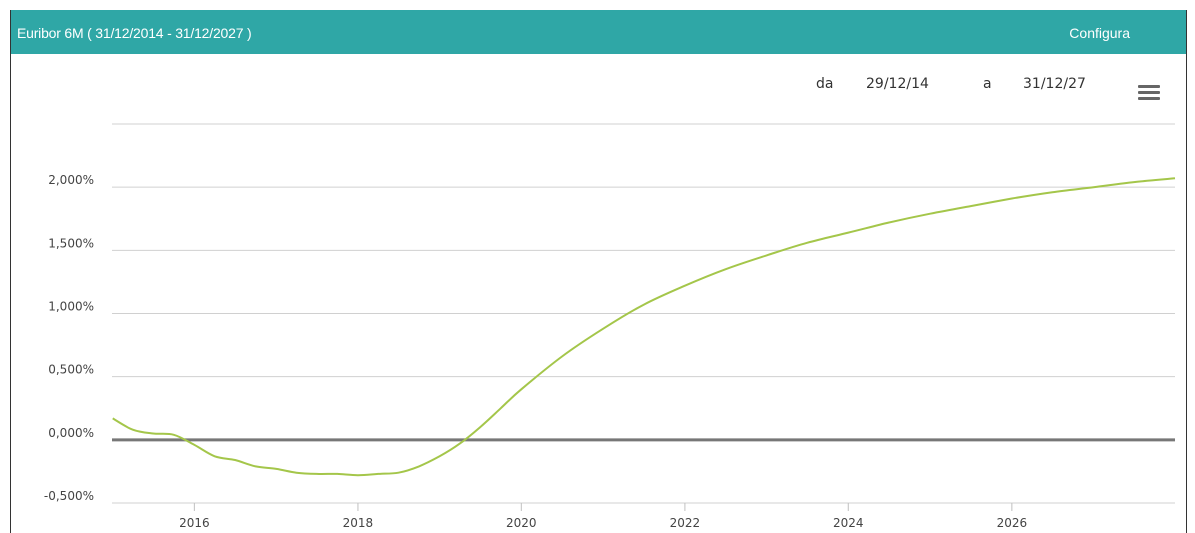 The height and width of the screenshot is (533, 1195). Describe the element at coordinates (1054, 84) in the screenshot. I see `range-to-input: 31/12/27` at that location.